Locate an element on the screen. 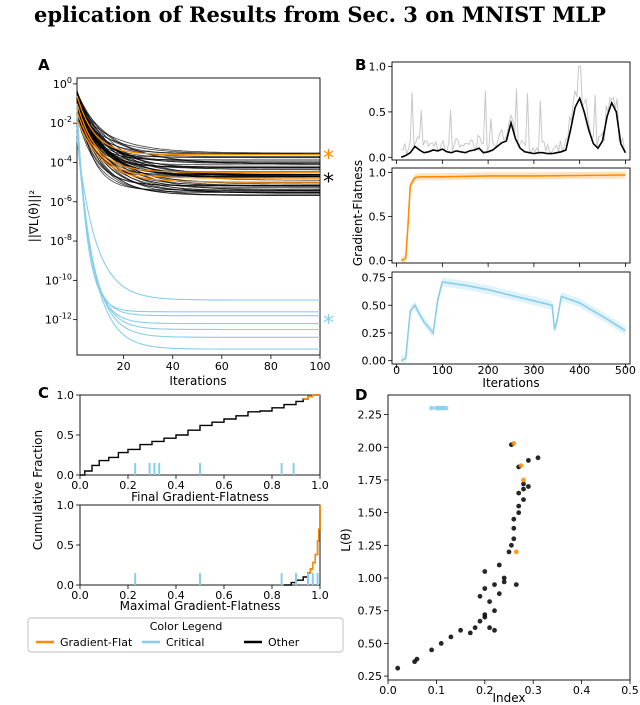 This screenshot has height=705, width=640. panel-c1-xtick-label: 1.0 is located at coordinates (320, 485).